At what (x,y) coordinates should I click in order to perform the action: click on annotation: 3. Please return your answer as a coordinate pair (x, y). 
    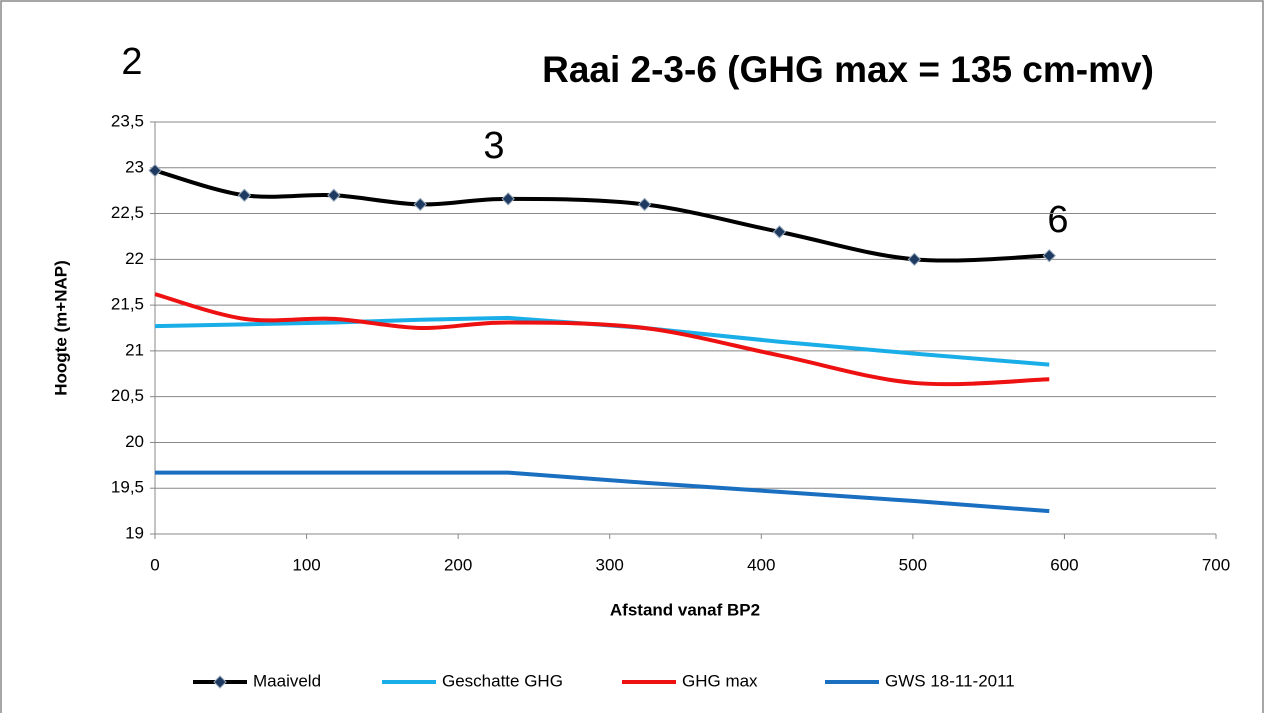
    Looking at the image, I should click on (493, 146).